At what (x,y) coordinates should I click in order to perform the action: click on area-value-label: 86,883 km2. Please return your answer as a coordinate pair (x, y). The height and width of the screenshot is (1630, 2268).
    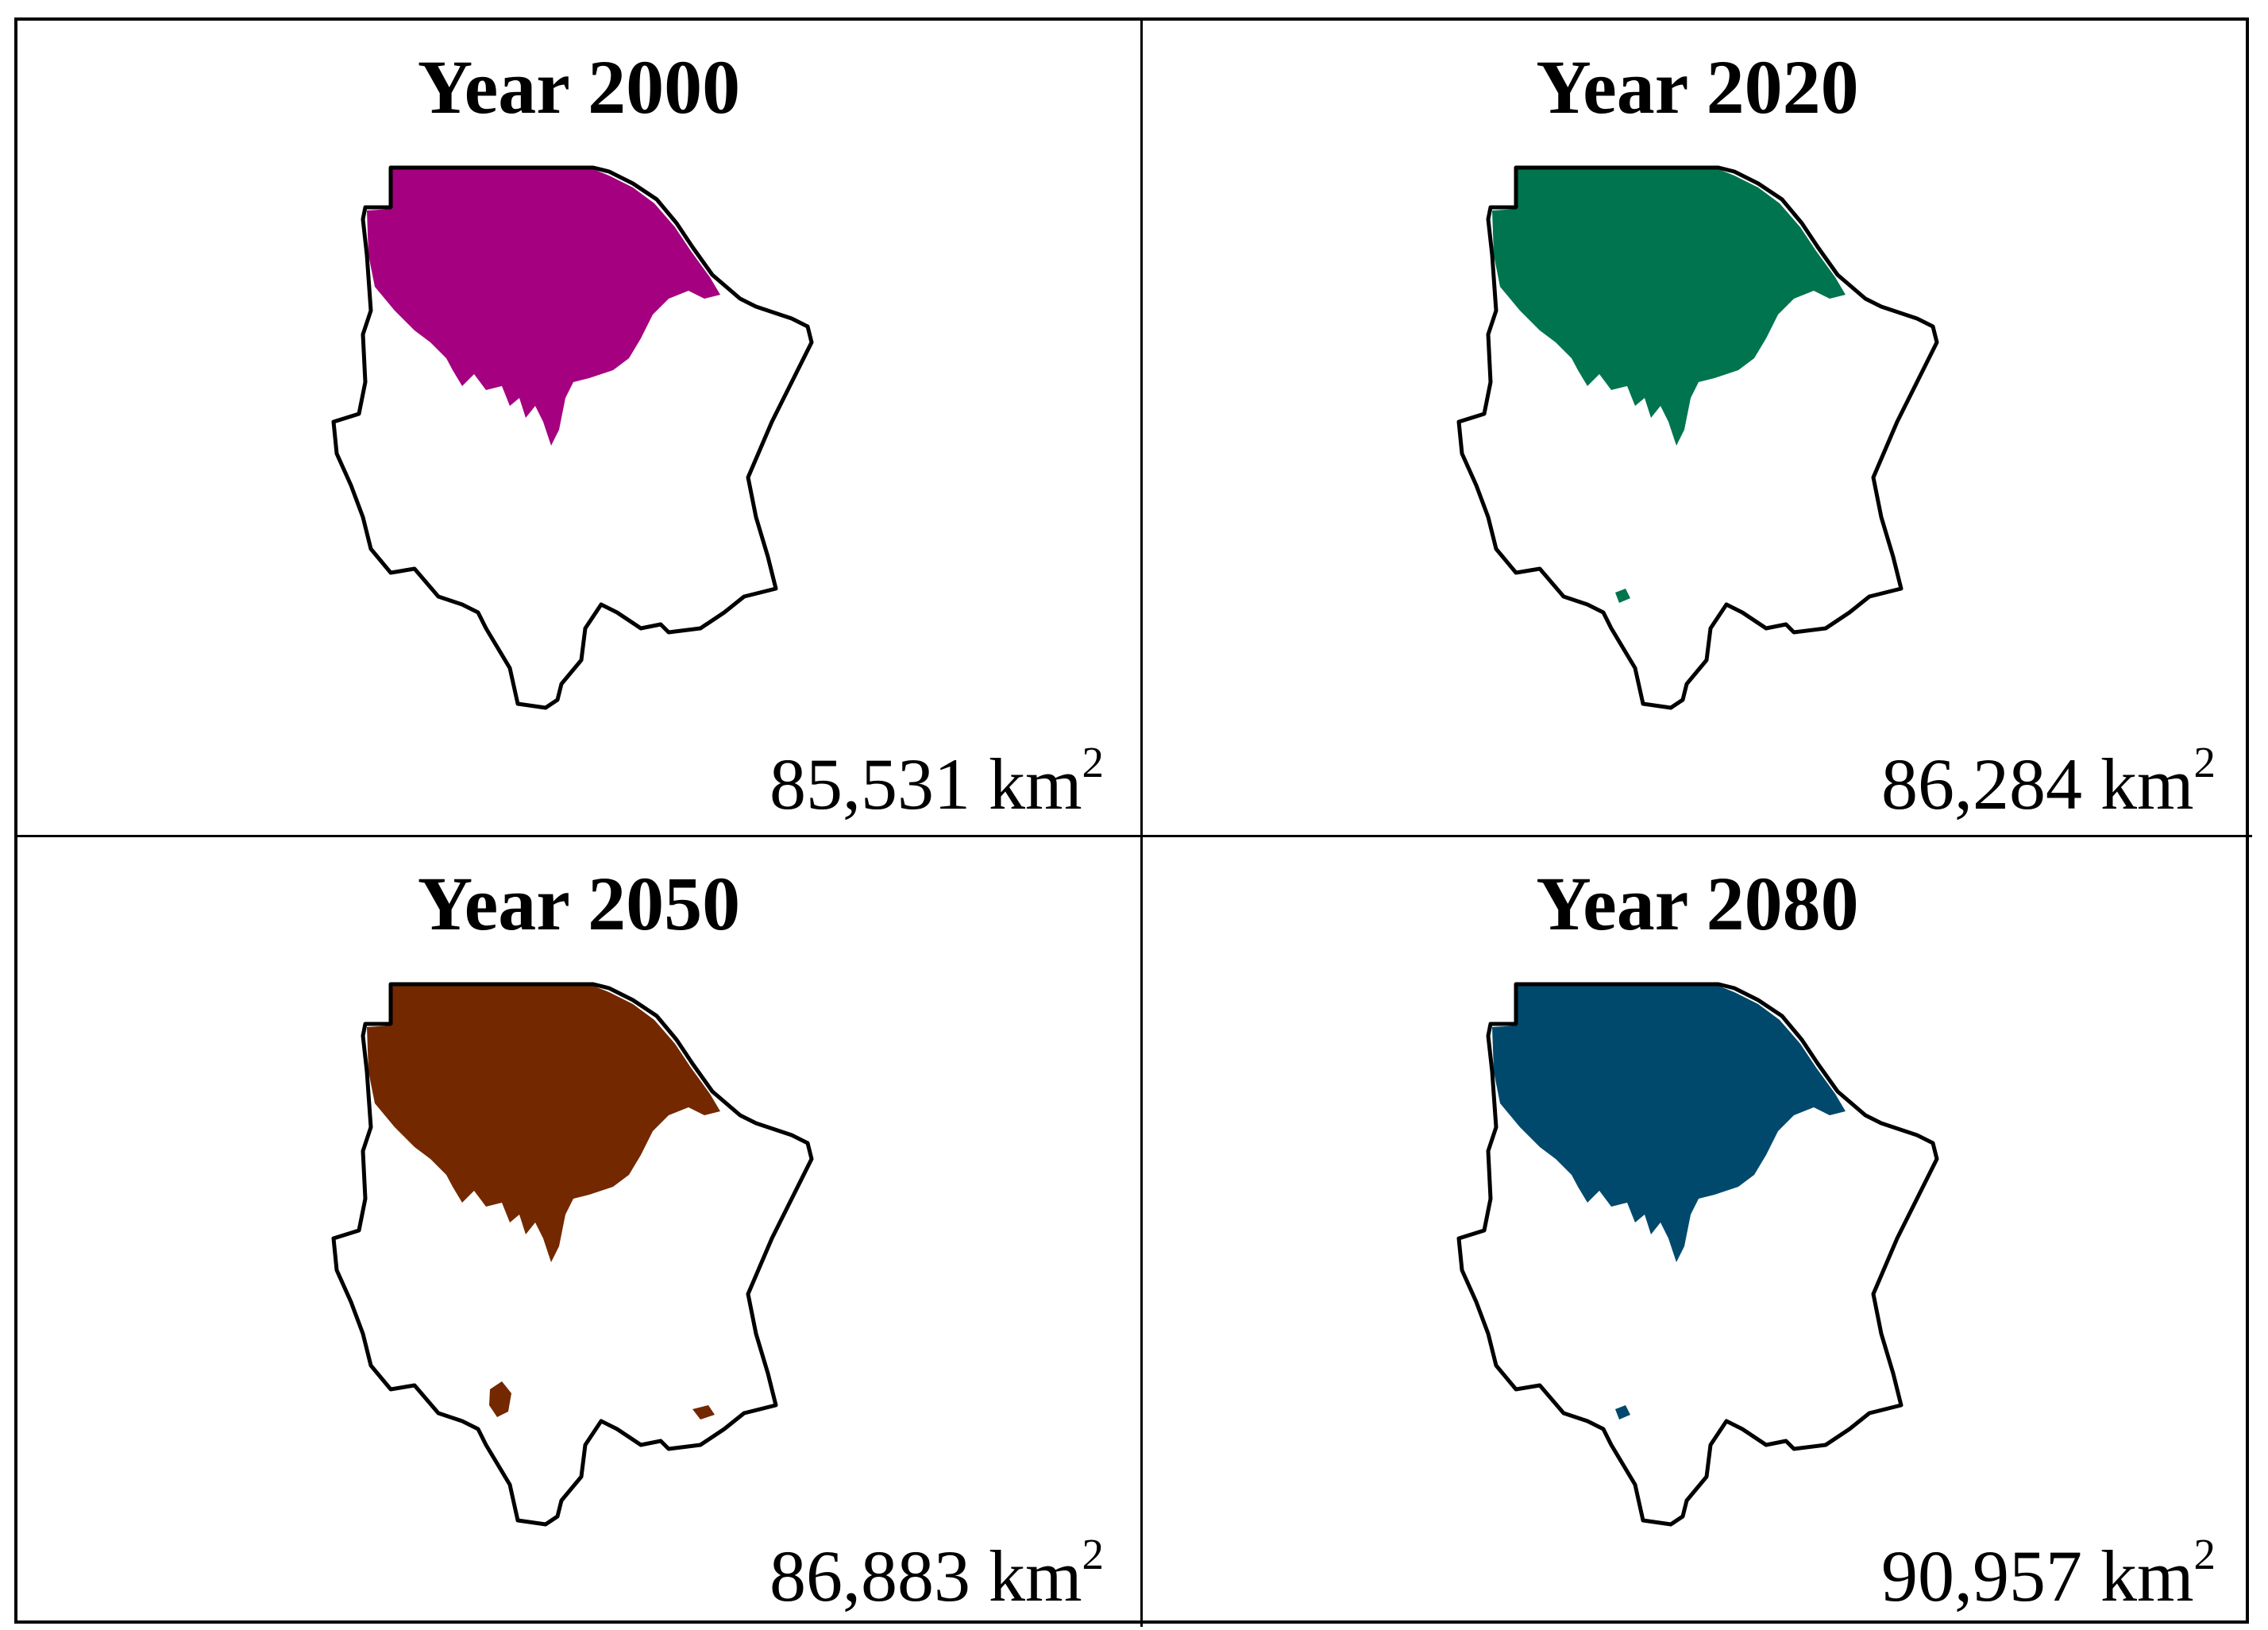
    Looking at the image, I should click on (936, 1575).